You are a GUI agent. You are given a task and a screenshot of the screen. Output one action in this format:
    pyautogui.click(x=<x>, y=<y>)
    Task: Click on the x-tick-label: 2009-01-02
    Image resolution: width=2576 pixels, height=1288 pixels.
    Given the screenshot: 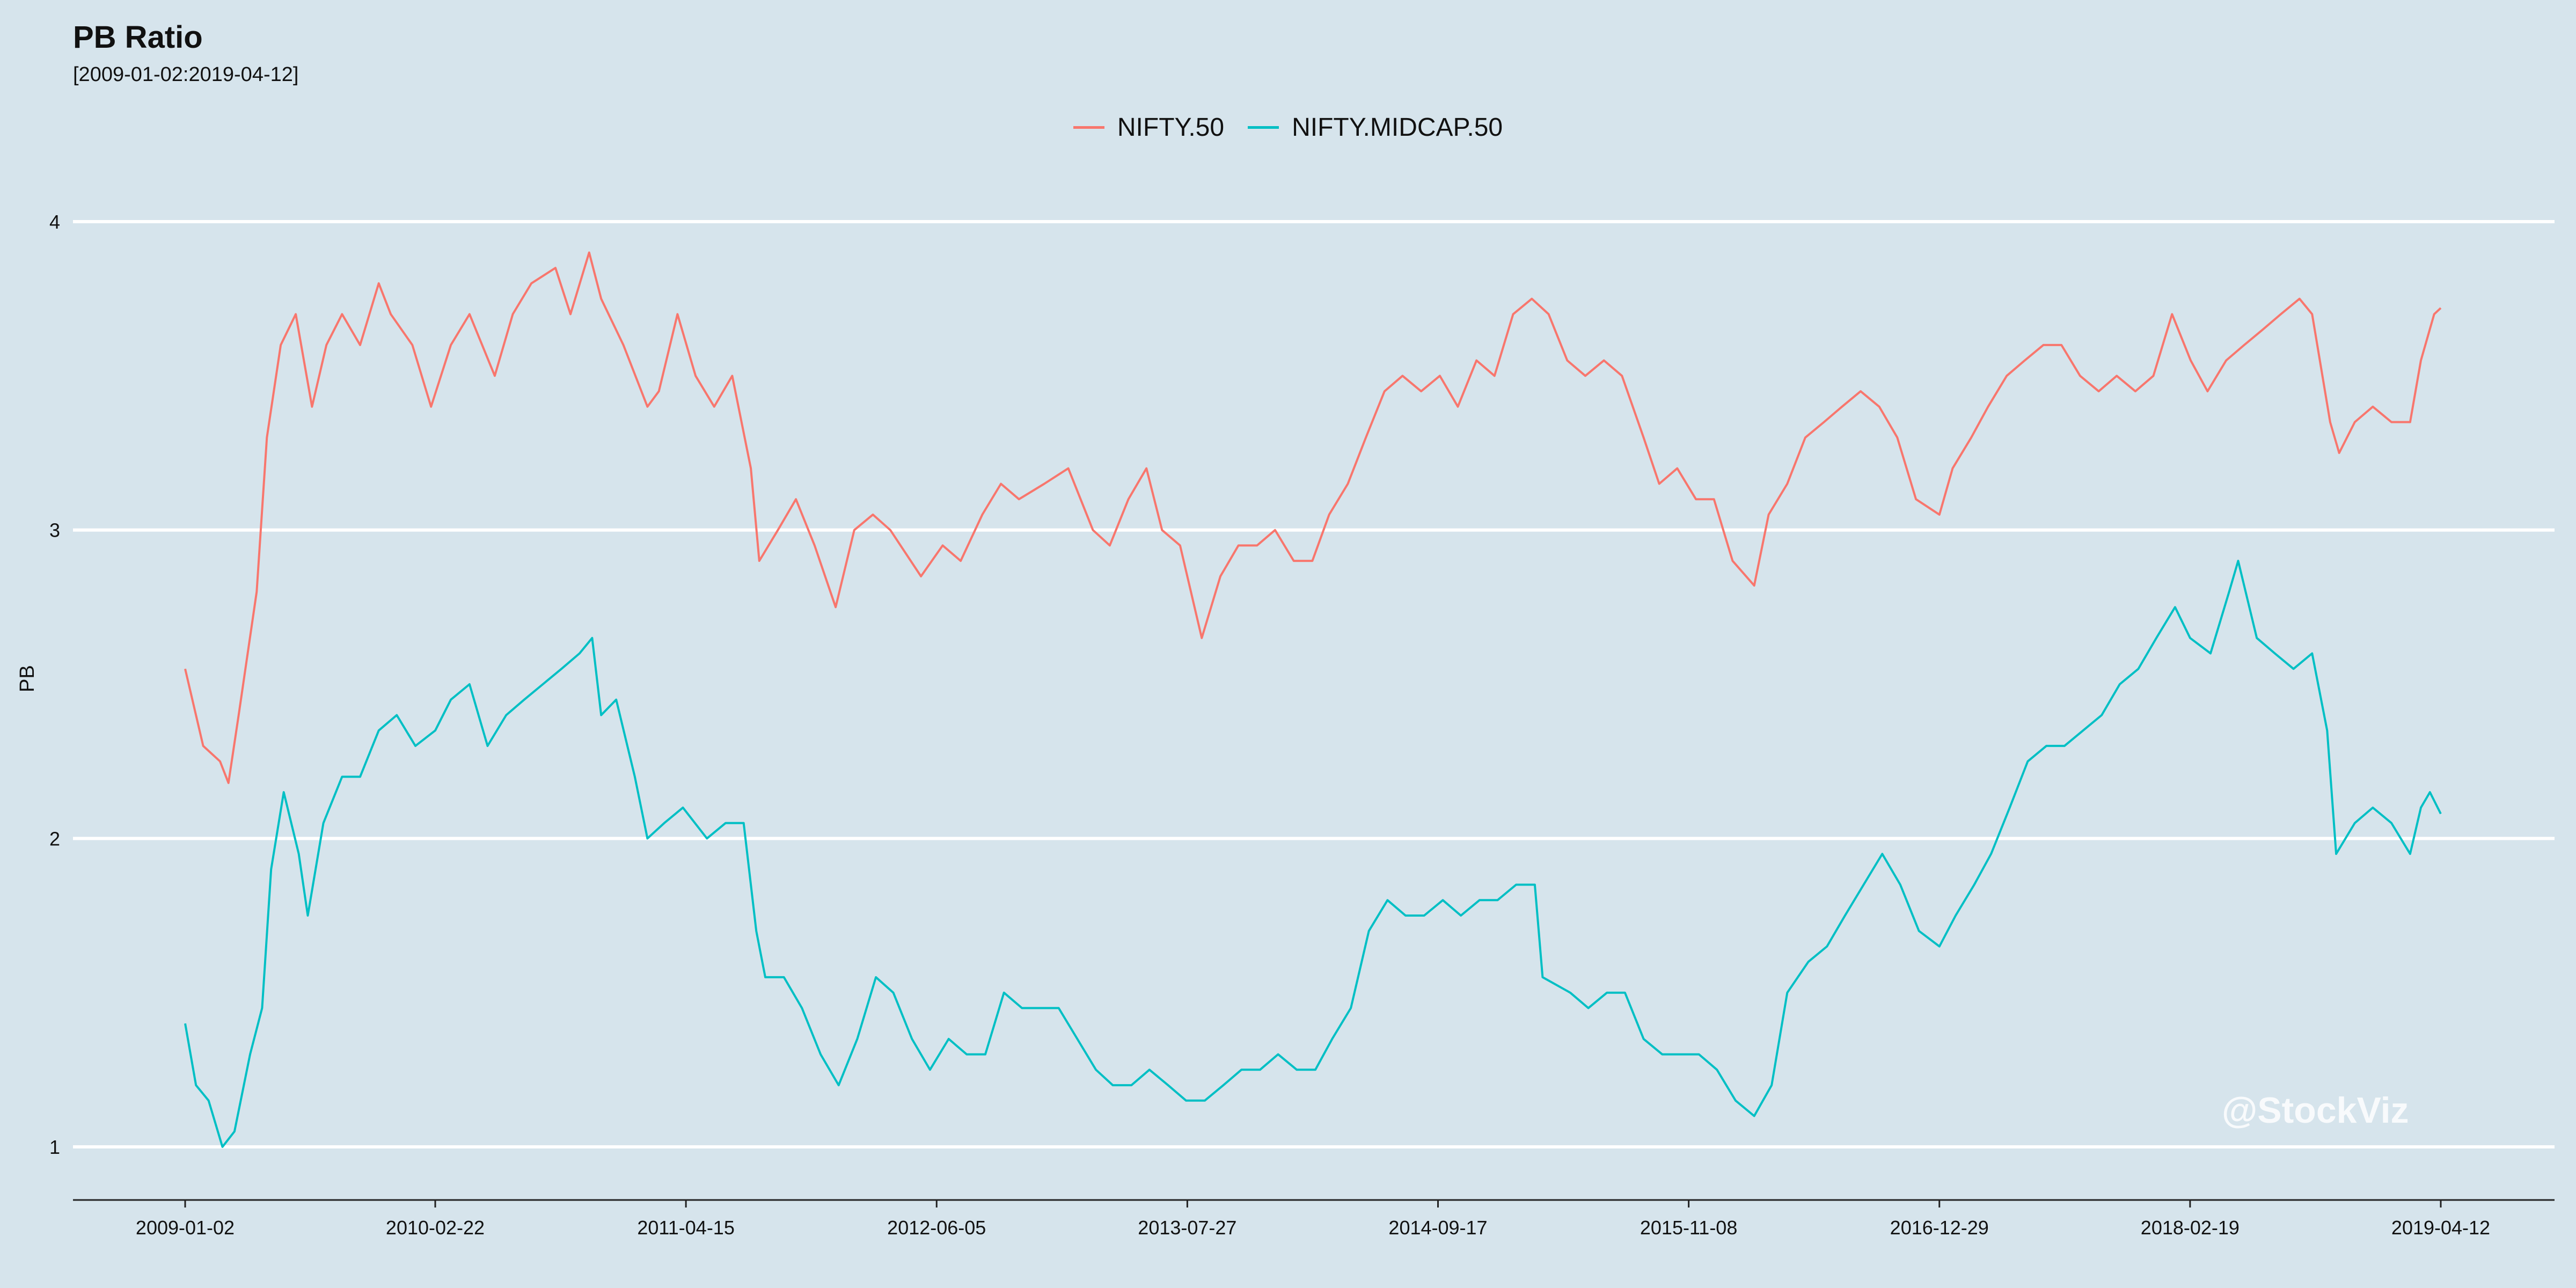 What is the action you would take?
    pyautogui.click(x=185, y=1228)
    